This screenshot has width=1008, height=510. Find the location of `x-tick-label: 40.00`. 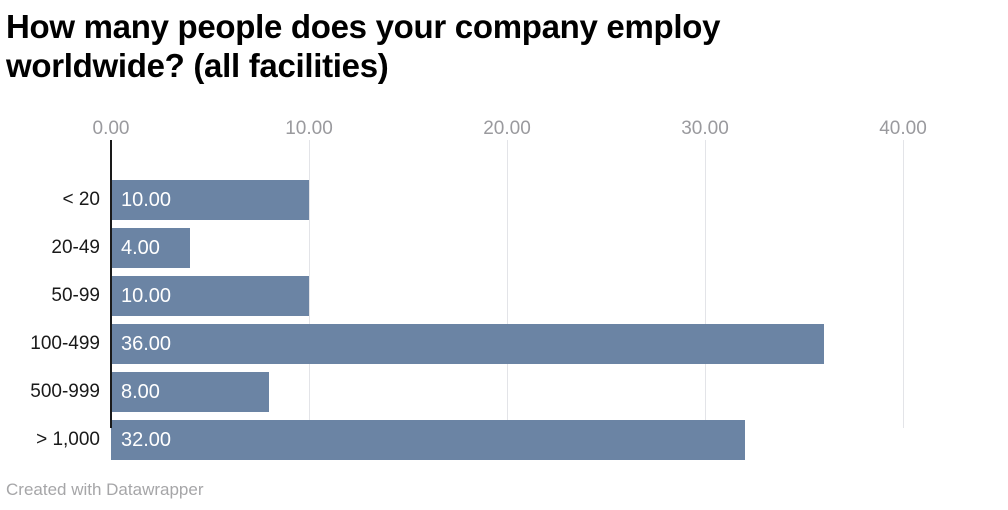

x-tick-label: 40.00 is located at coordinates (903, 128).